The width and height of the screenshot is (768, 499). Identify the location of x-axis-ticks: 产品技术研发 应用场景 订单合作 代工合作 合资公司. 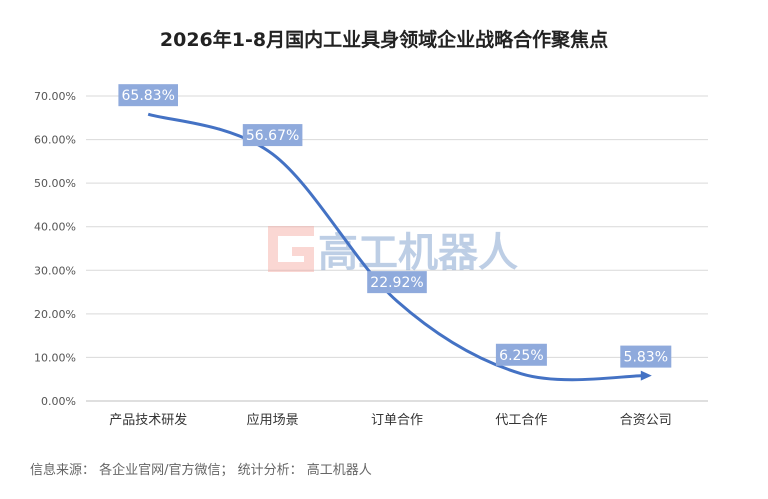
(390, 420).